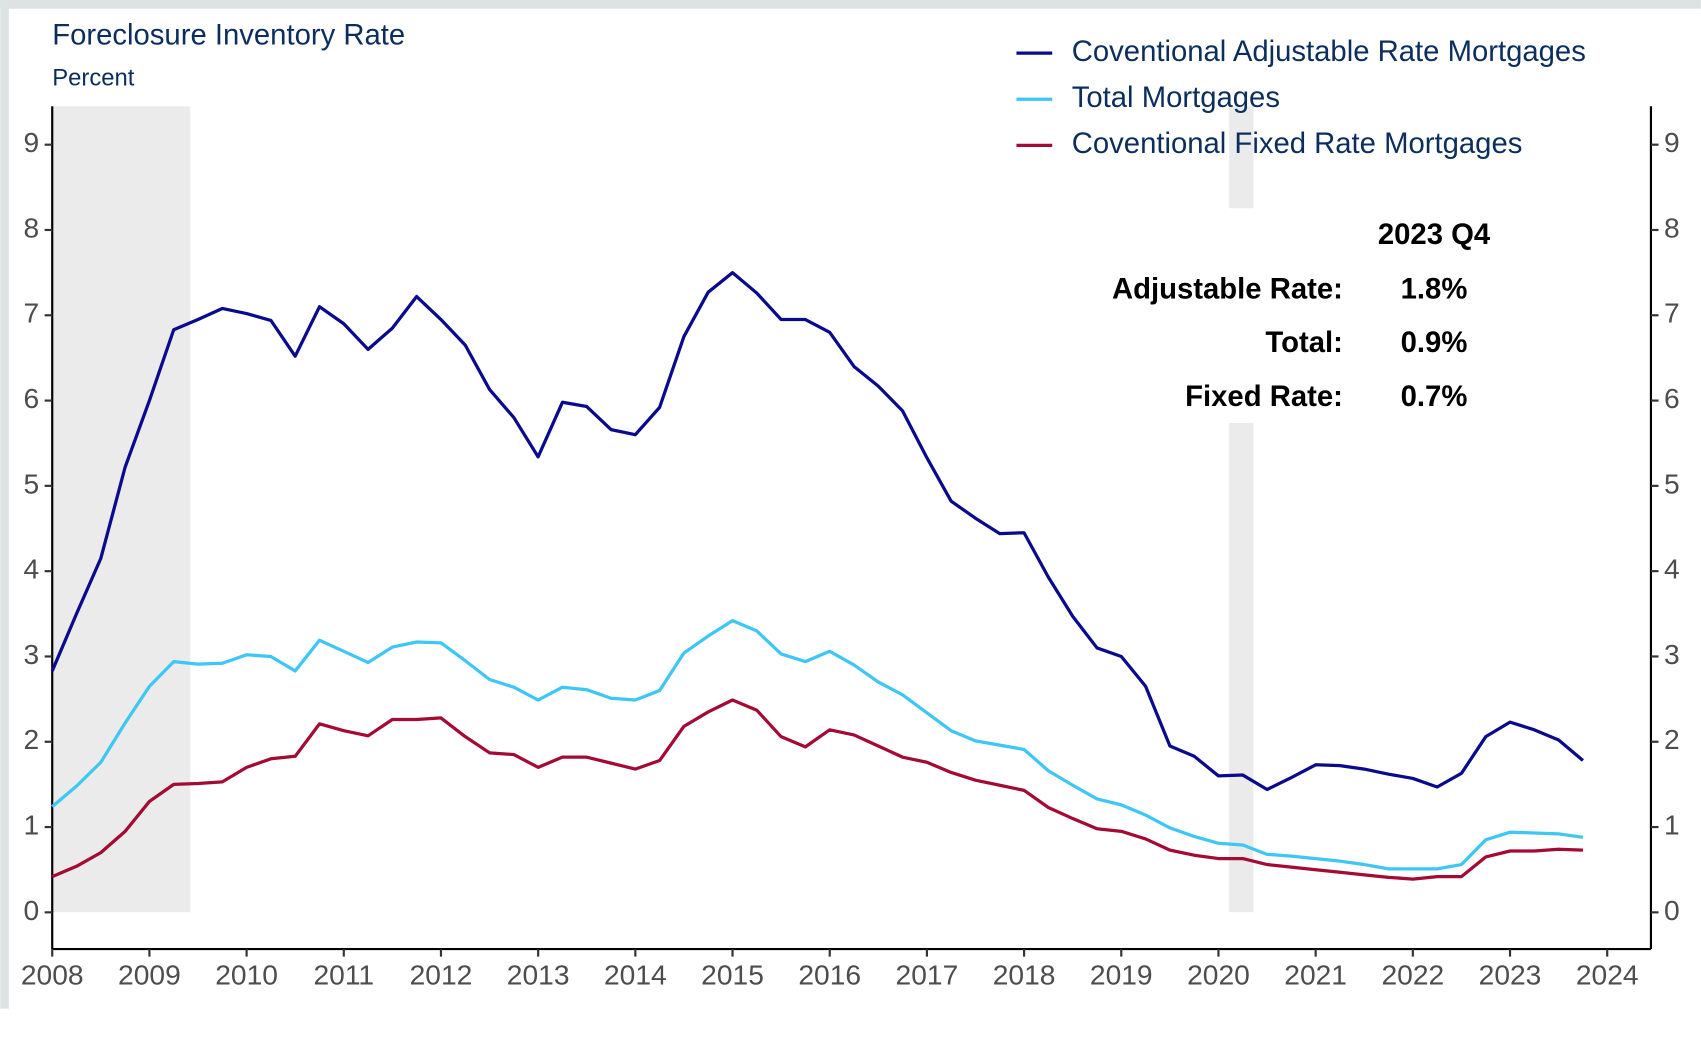 The height and width of the screenshot is (1064, 1701). Describe the element at coordinates (32, 569) in the screenshot. I see `y-tick-label: 4` at that location.